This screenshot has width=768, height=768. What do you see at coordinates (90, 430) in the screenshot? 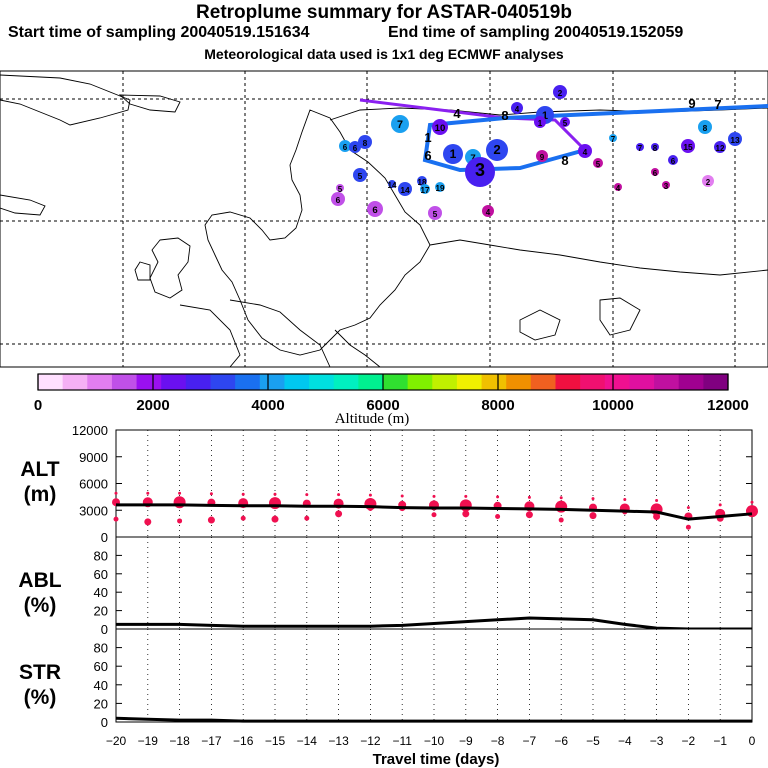
I see `y-tick-label: 12000` at bounding box center [90, 430].